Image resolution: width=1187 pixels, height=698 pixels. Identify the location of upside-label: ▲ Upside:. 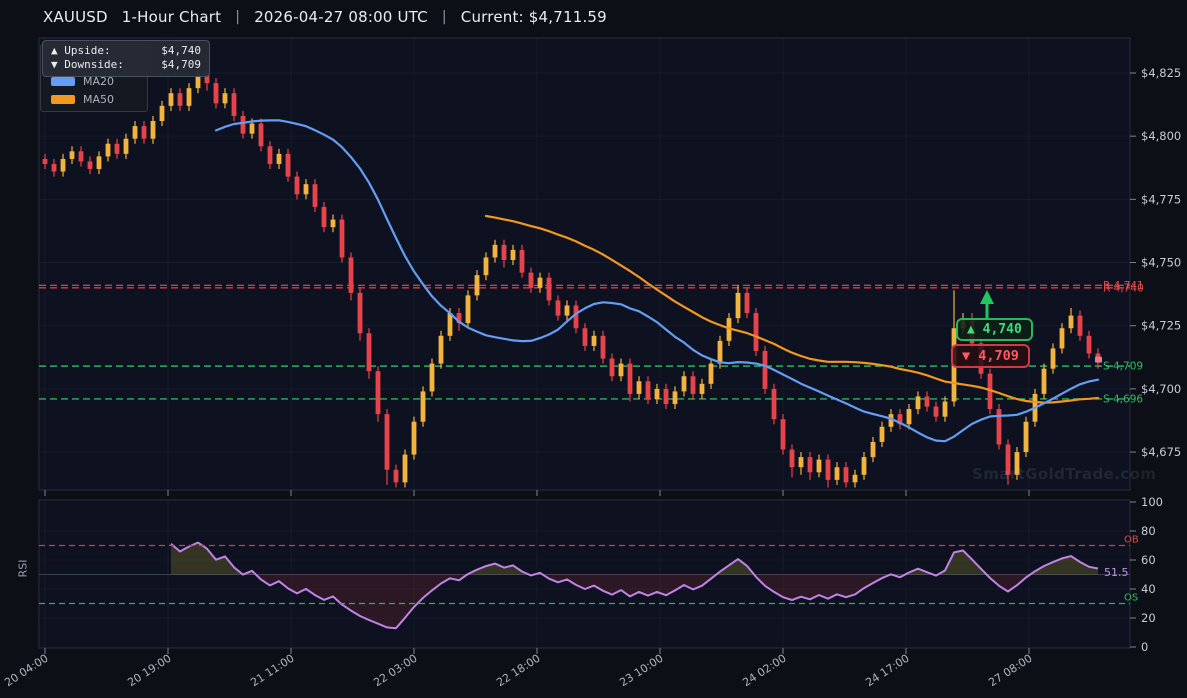
(81, 50).